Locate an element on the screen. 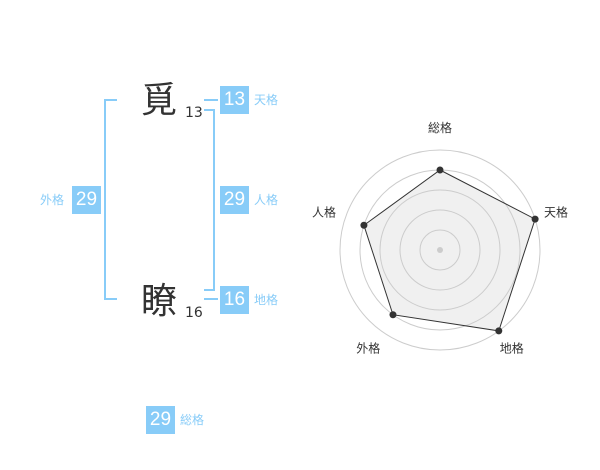 Image resolution: width=600 pixels, height=470 pixels. stroke-count-1: 13 is located at coordinates (194, 113).